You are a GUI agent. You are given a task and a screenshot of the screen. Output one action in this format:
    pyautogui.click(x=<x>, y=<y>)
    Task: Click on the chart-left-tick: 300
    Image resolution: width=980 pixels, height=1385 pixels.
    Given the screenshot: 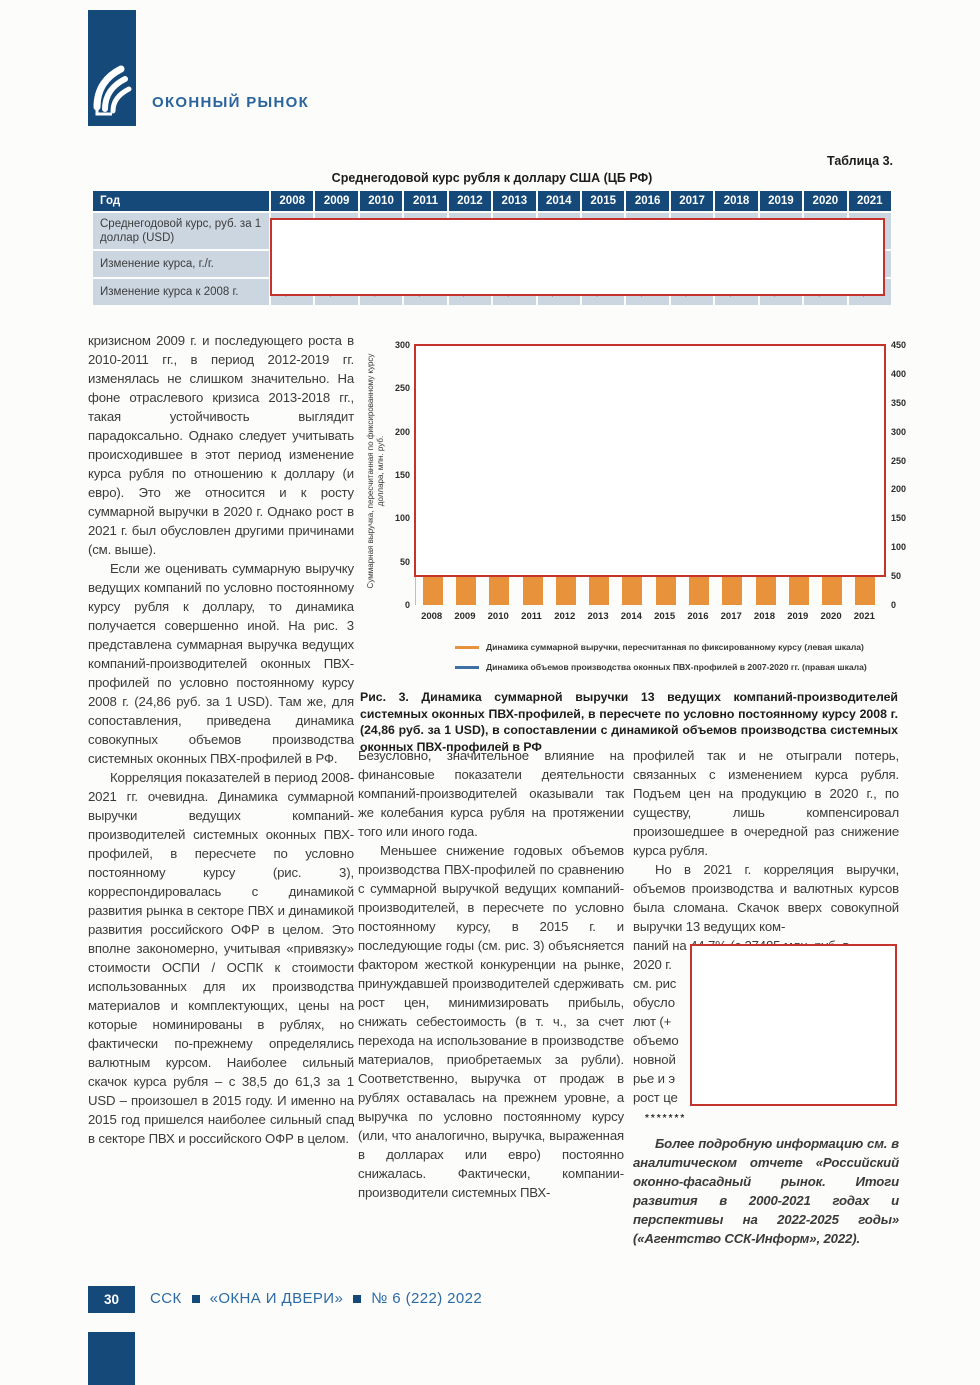 What is the action you would take?
    pyautogui.click(x=402, y=345)
    